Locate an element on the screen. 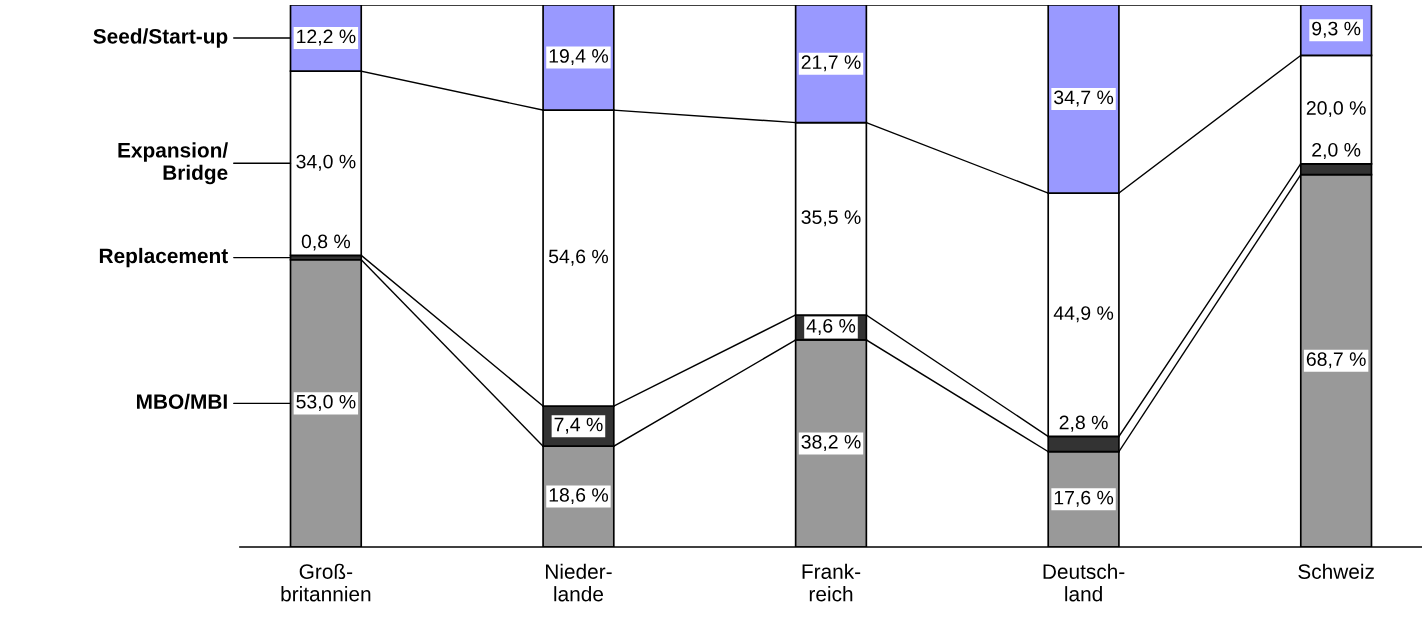 The height and width of the screenshot is (644, 1422). data-label: 2,8 % is located at coordinates (1083, 423).